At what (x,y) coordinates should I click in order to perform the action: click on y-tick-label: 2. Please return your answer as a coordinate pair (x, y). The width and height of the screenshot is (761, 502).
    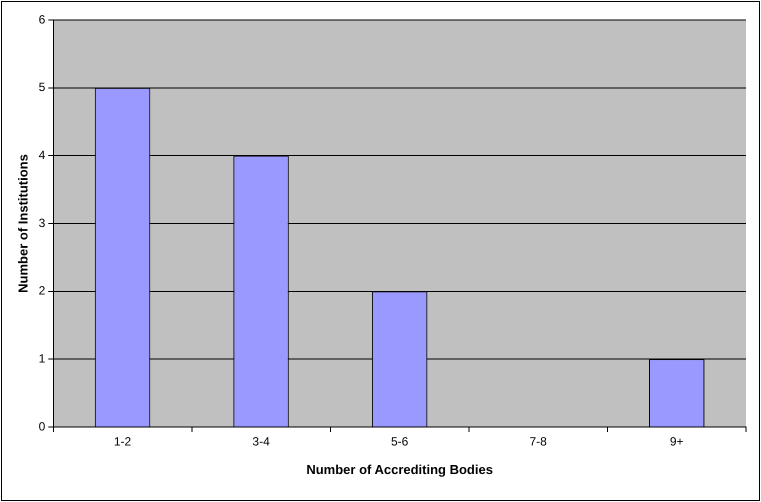
    Looking at the image, I should click on (42, 291).